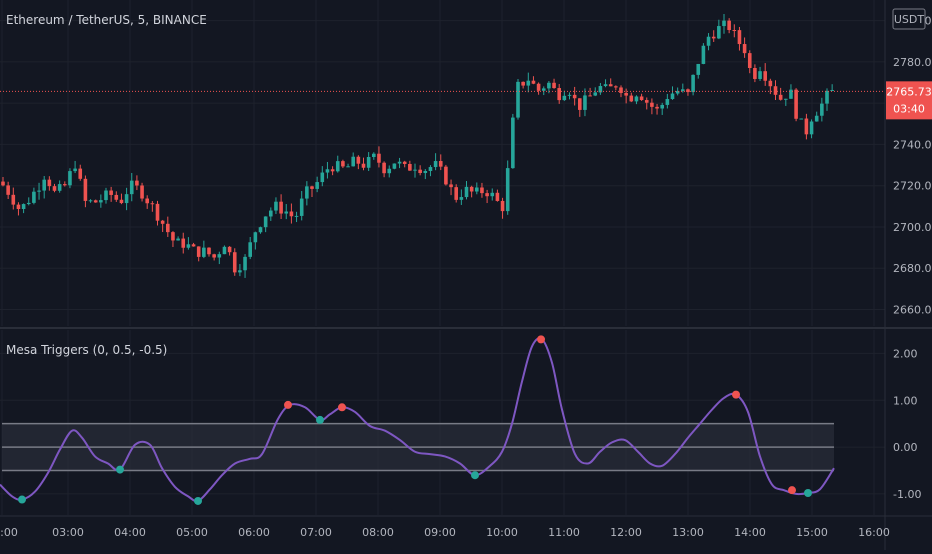 This screenshot has width=932, height=554. Describe the element at coordinates (440, 532) in the screenshot. I see `time-tick-label: 09:00` at that location.